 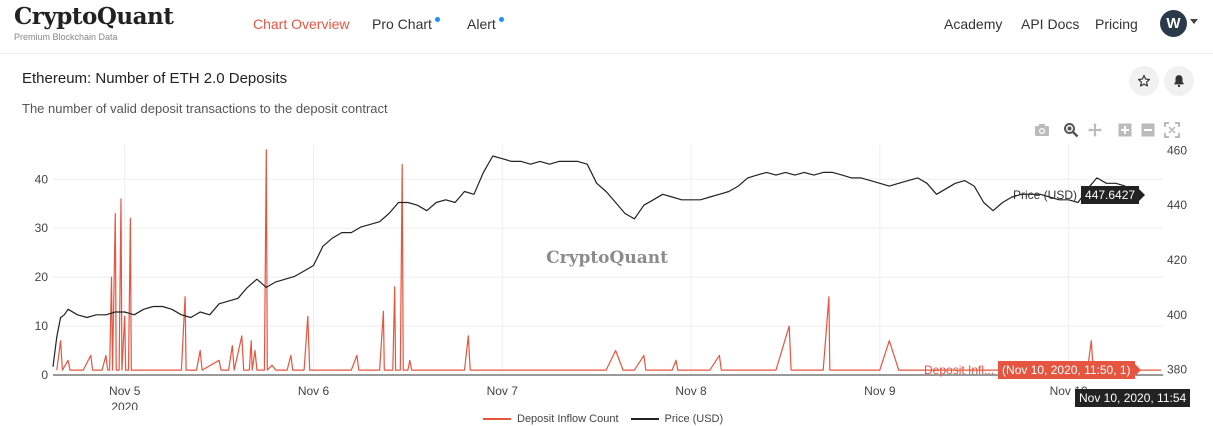 What do you see at coordinates (314, 391) in the screenshot?
I see `x-tick-label: Nov 6` at bounding box center [314, 391].